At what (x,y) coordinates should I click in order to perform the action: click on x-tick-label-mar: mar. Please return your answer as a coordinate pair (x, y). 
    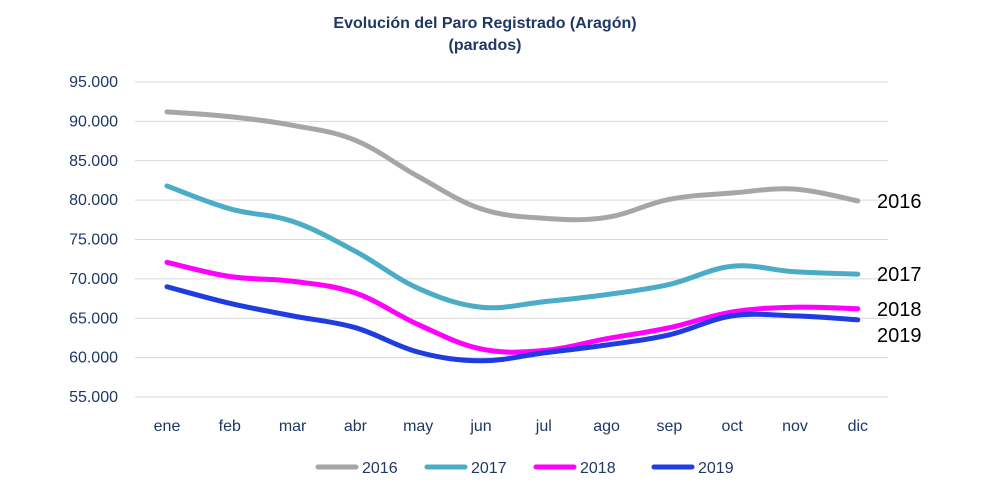
    Looking at the image, I should click on (293, 426).